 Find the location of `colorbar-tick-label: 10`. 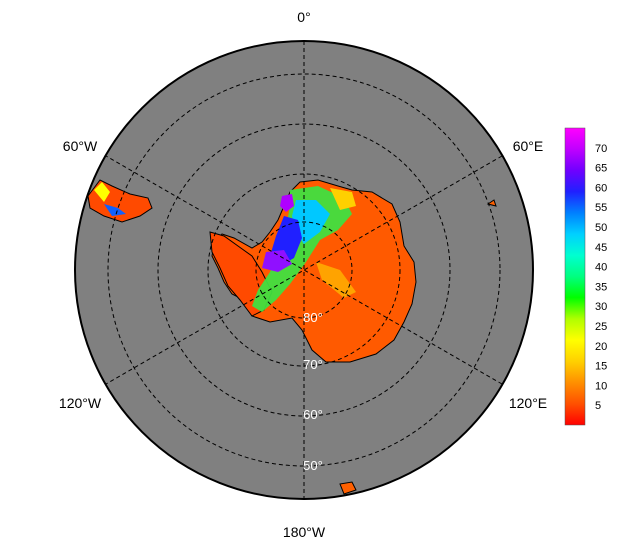

colorbar-tick-label: 10 is located at coordinates (601, 386).